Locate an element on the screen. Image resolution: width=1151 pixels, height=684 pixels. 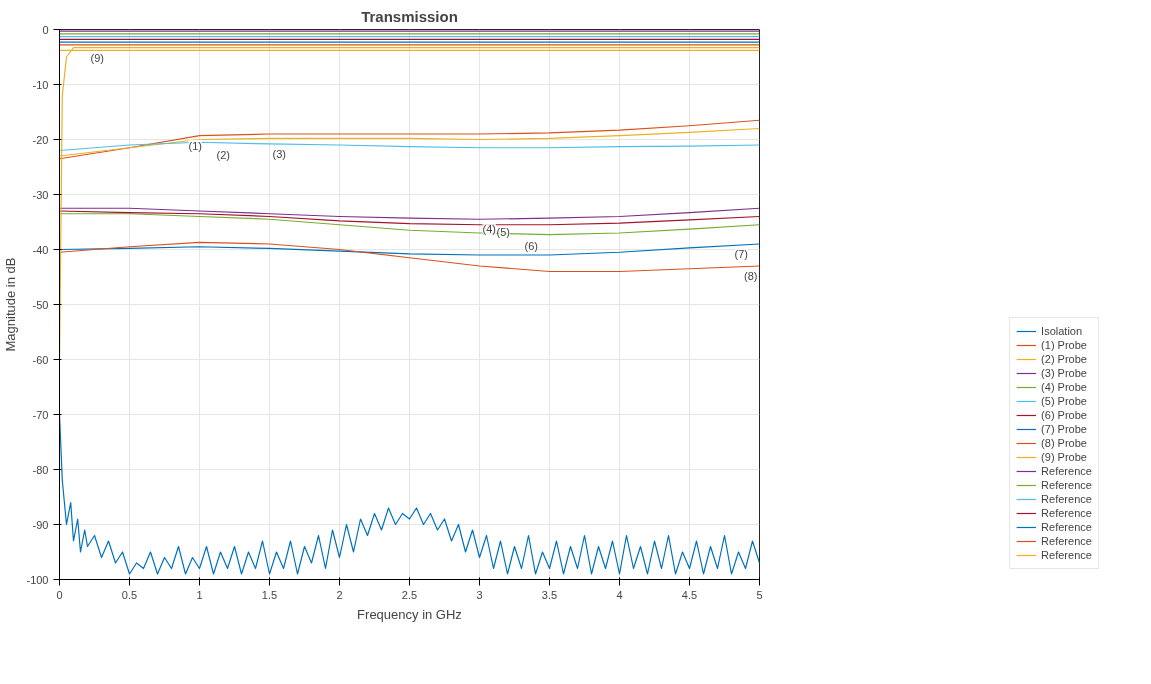
y-tick-label: -100 is located at coordinates (37, 579).